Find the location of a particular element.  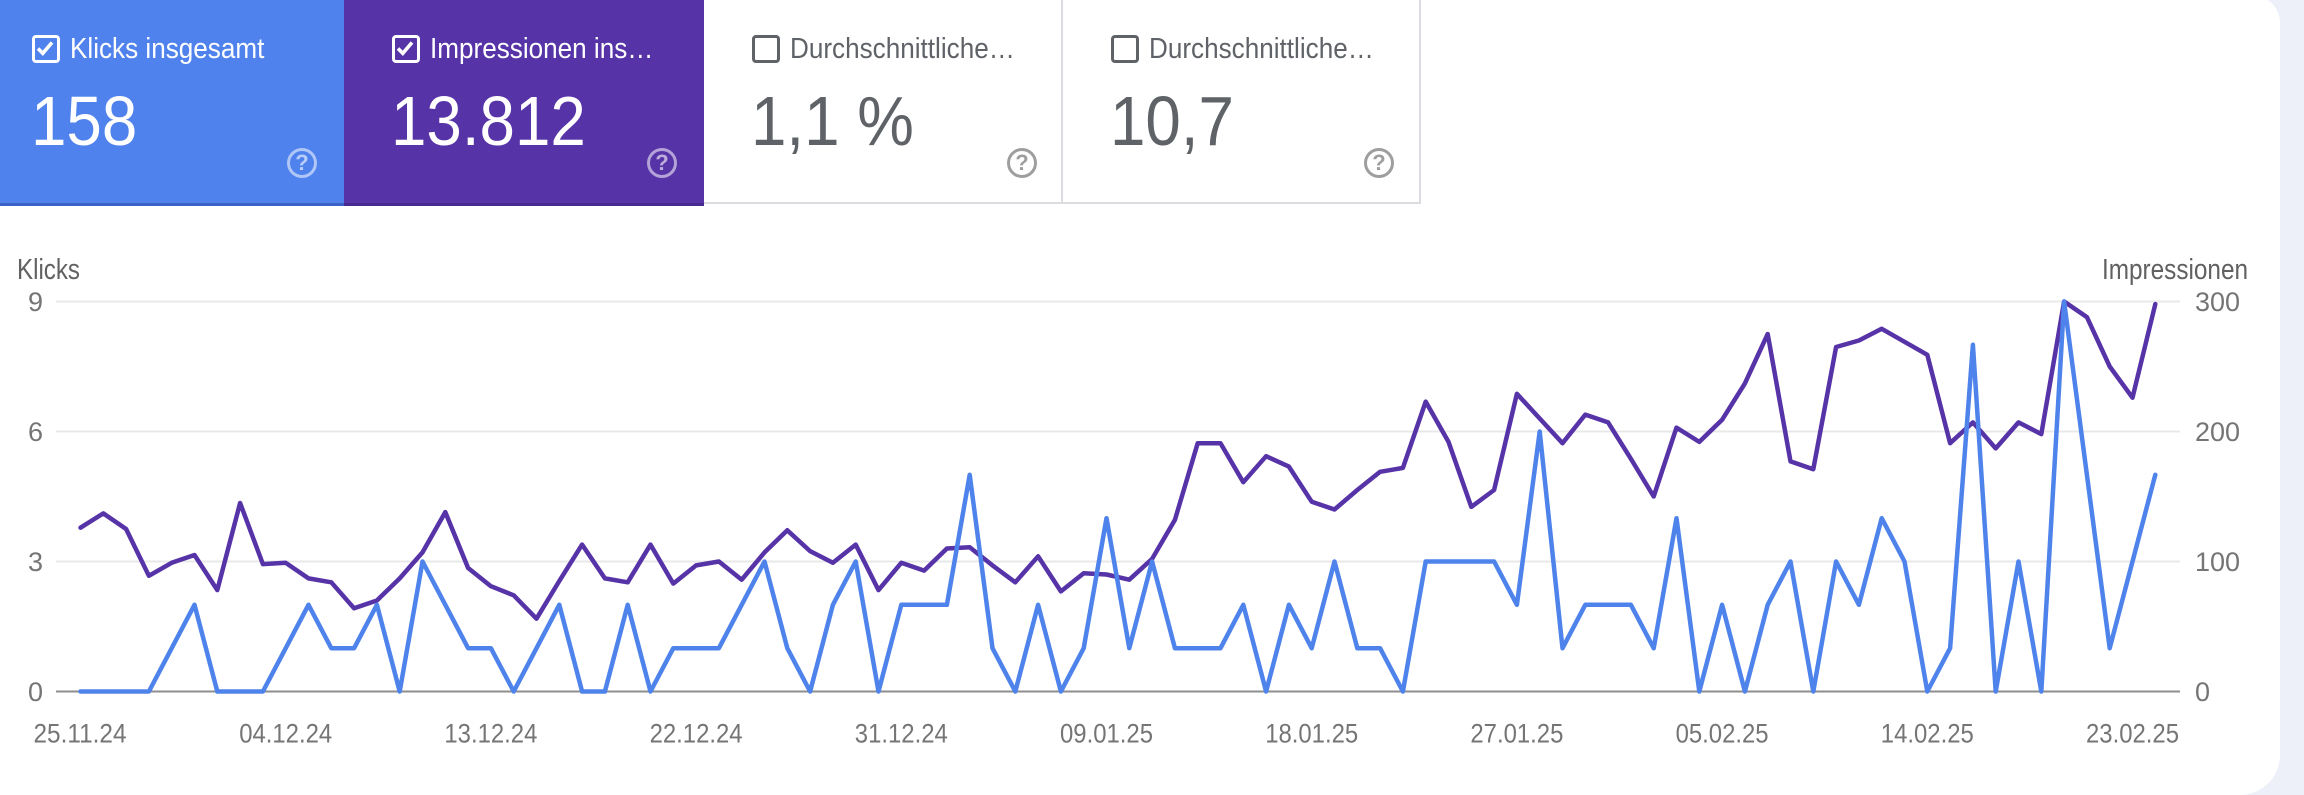

svg-text: 27.01.25 is located at coordinates (1516, 734).